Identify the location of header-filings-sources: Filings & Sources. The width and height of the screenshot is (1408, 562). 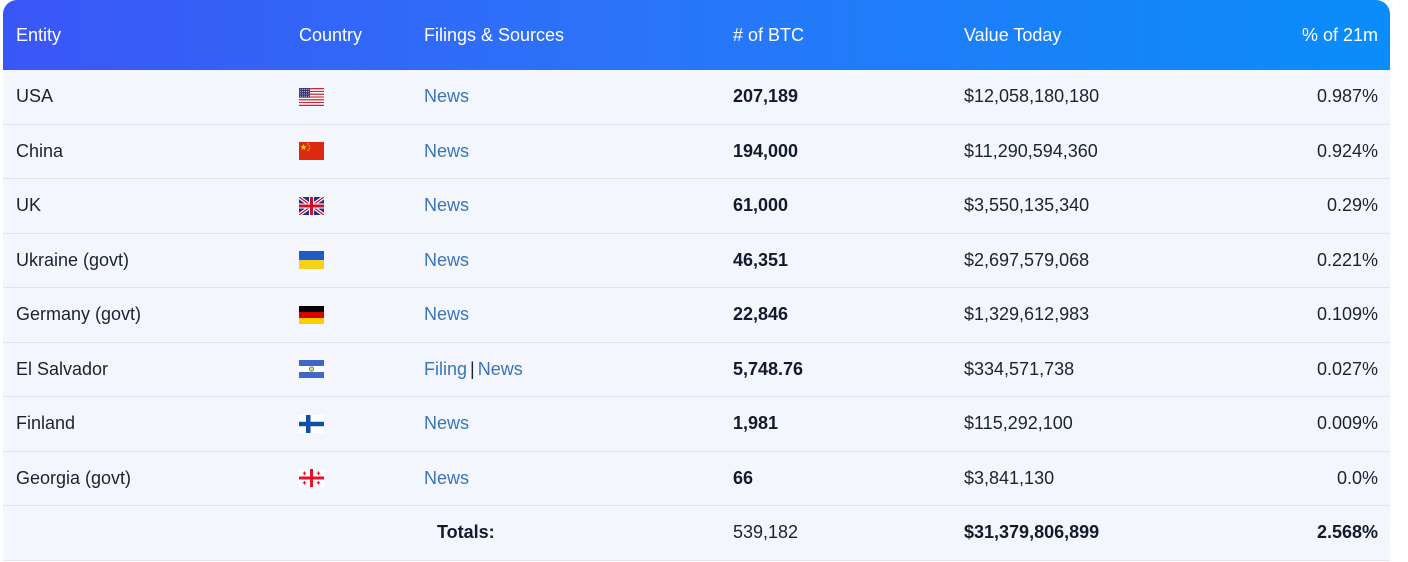
(494, 34).